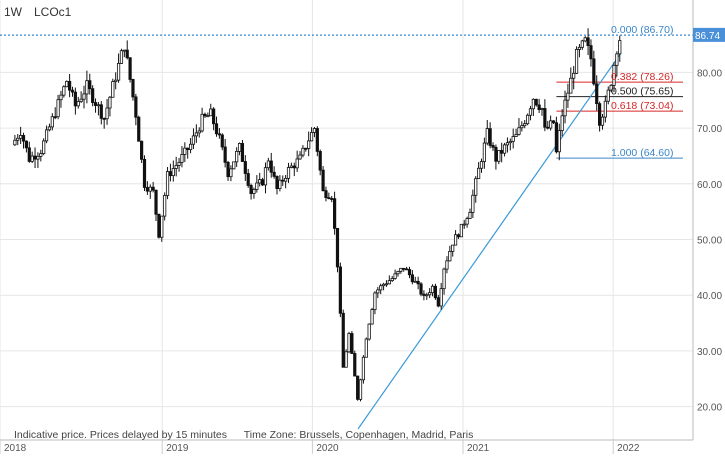 This screenshot has height=467, width=725. What do you see at coordinates (709, 296) in the screenshot?
I see `y-tick-label: 40.00` at bounding box center [709, 296].